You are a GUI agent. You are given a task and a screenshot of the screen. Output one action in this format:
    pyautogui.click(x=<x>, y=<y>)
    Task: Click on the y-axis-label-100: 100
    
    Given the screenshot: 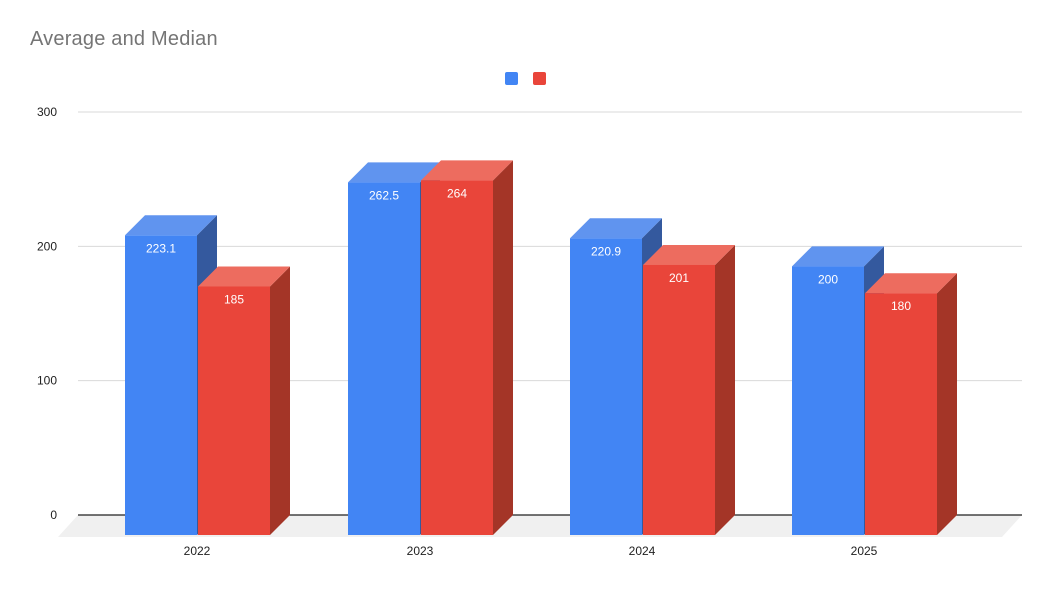 What is the action you would take?
    pyautogui.click(x=47, y=381)
    